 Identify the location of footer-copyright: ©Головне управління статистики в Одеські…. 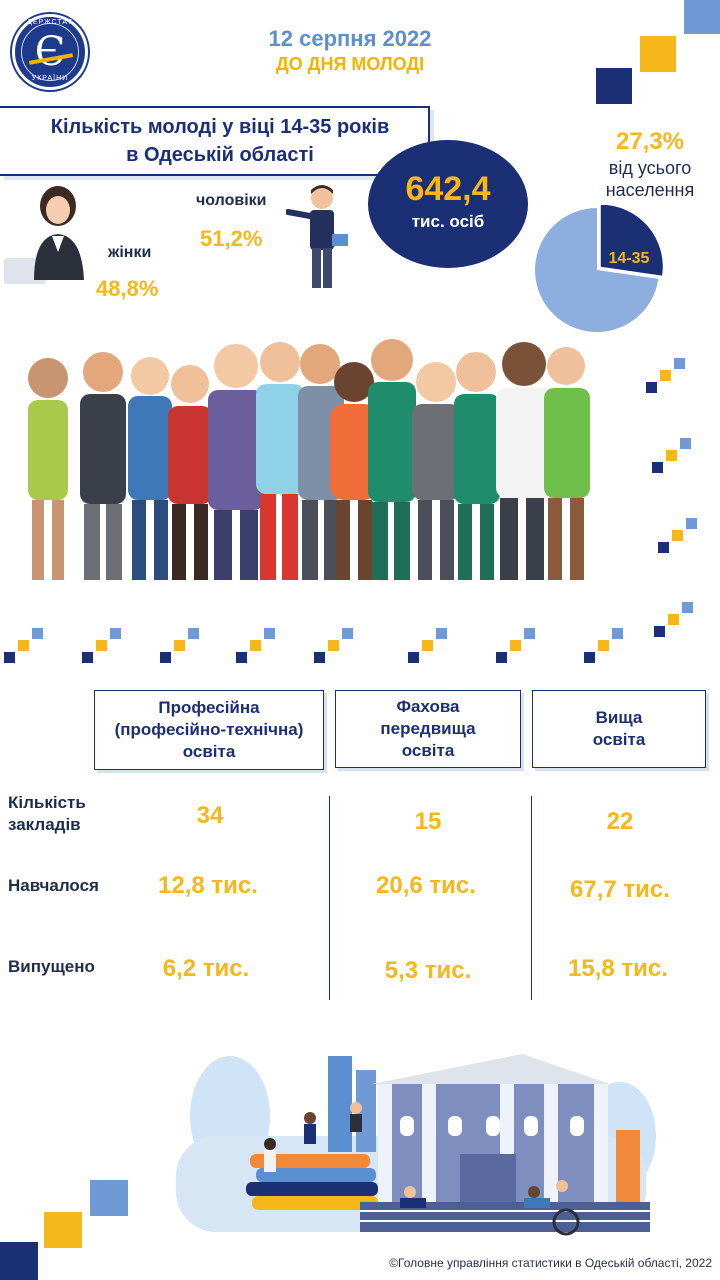
(550, 1263).